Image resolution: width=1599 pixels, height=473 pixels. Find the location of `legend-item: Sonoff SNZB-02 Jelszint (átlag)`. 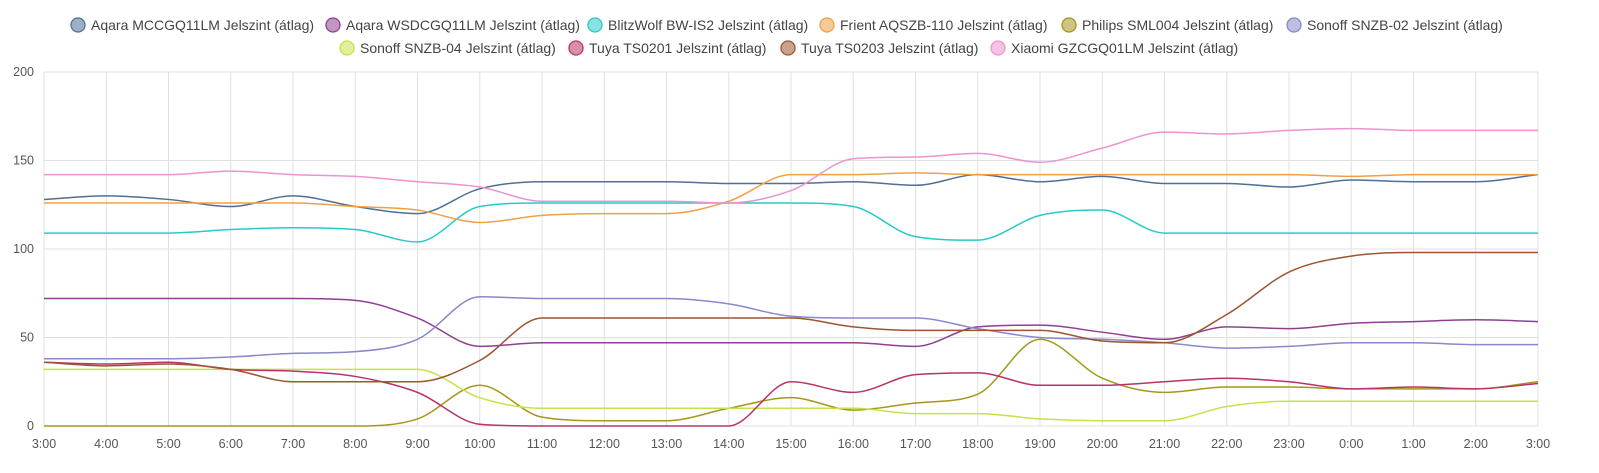

legend-item: Sonoff SNZB-02 Jelszint (átlag) is located at coordinates (1394, 25).